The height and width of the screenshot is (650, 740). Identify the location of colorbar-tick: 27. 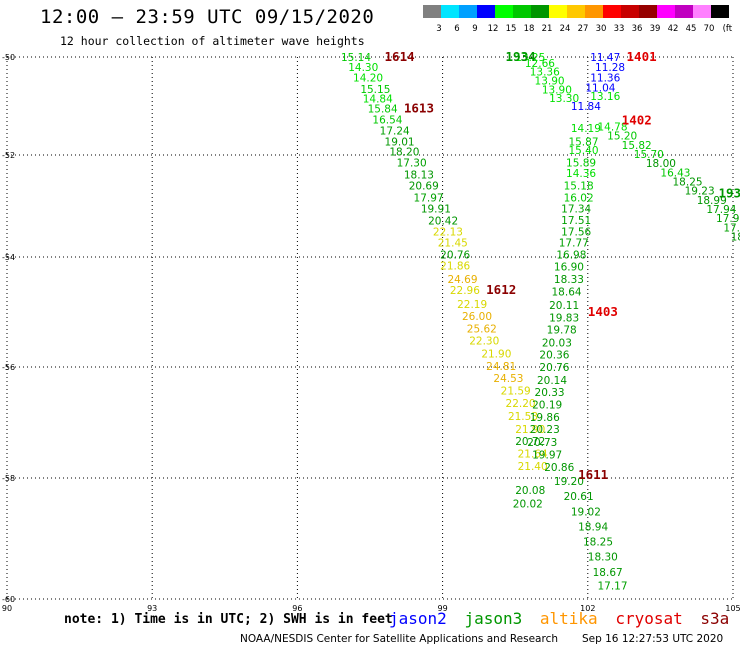
(583, 29).